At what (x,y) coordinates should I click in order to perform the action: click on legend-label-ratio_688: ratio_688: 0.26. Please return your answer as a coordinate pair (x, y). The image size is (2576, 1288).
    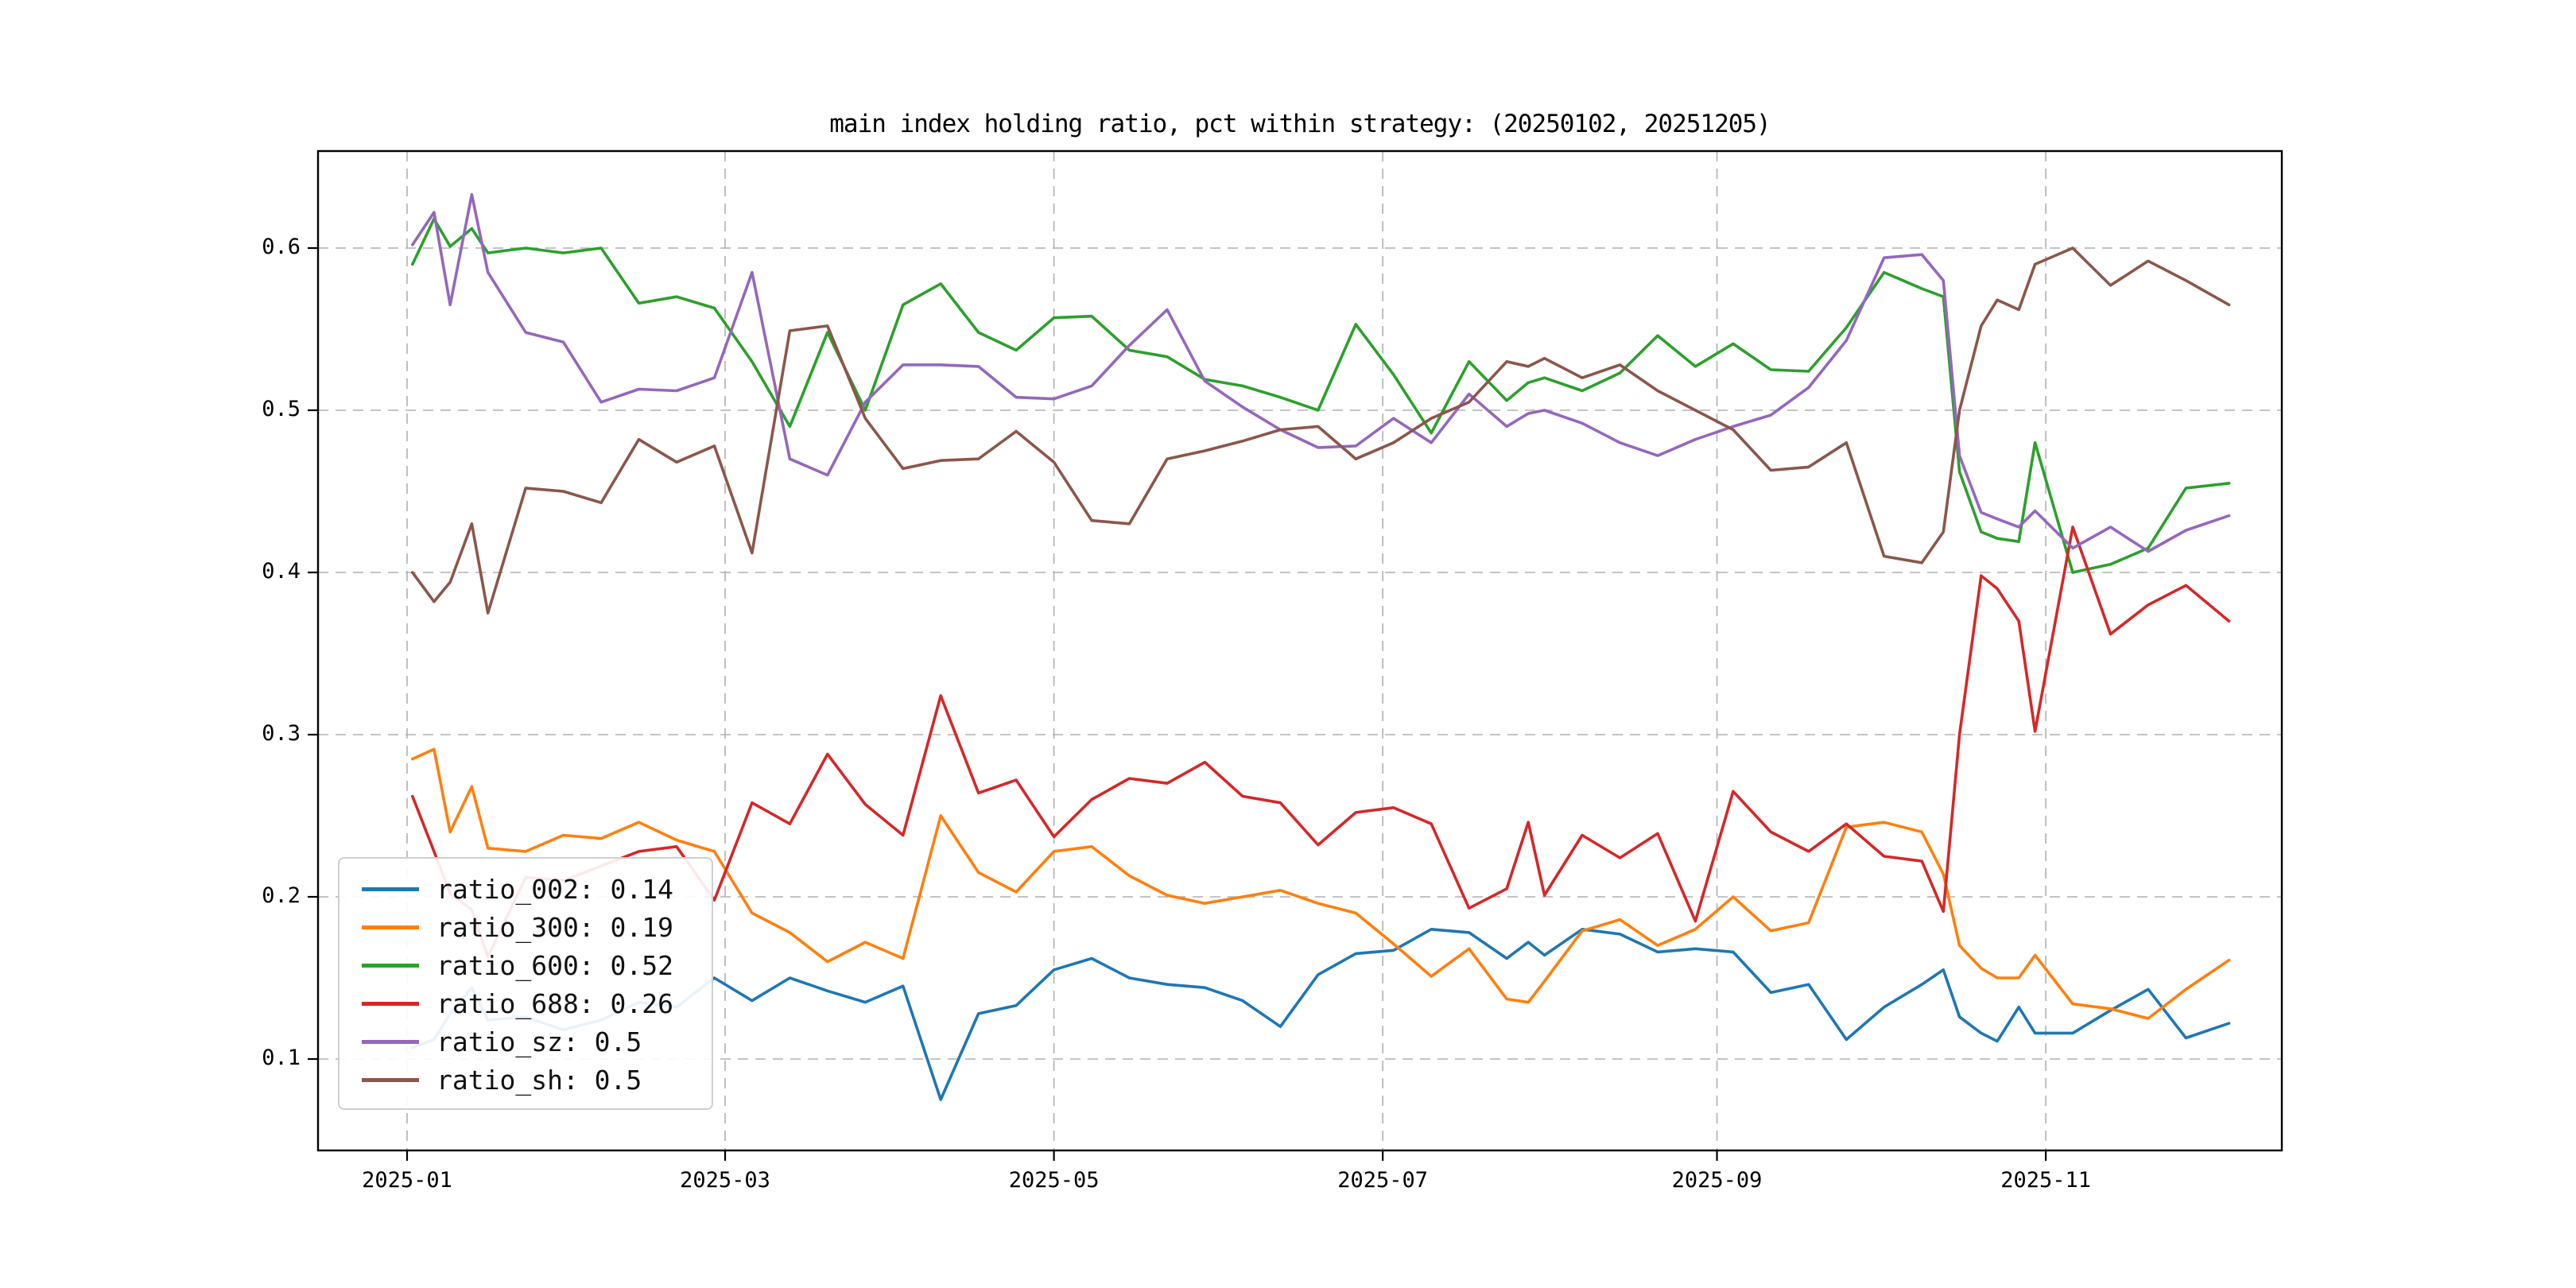
    Looking at the image, I should click on (555, 1003).